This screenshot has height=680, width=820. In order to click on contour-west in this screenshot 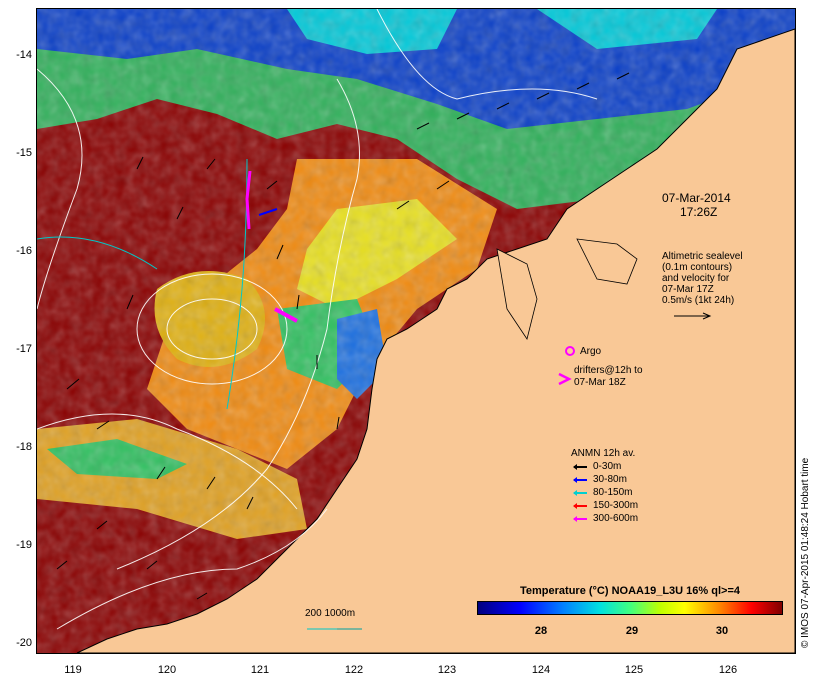, I will do `click(60, 189)`.